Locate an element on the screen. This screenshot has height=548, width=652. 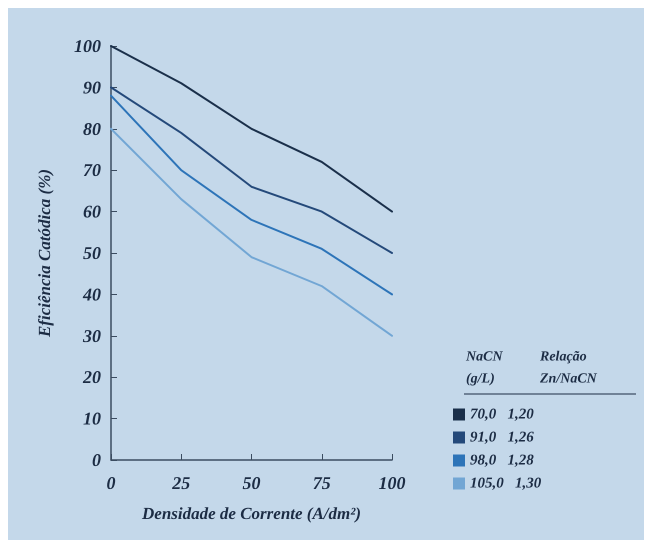
y-tick-label: 10 is located at coordinates (92, 418).